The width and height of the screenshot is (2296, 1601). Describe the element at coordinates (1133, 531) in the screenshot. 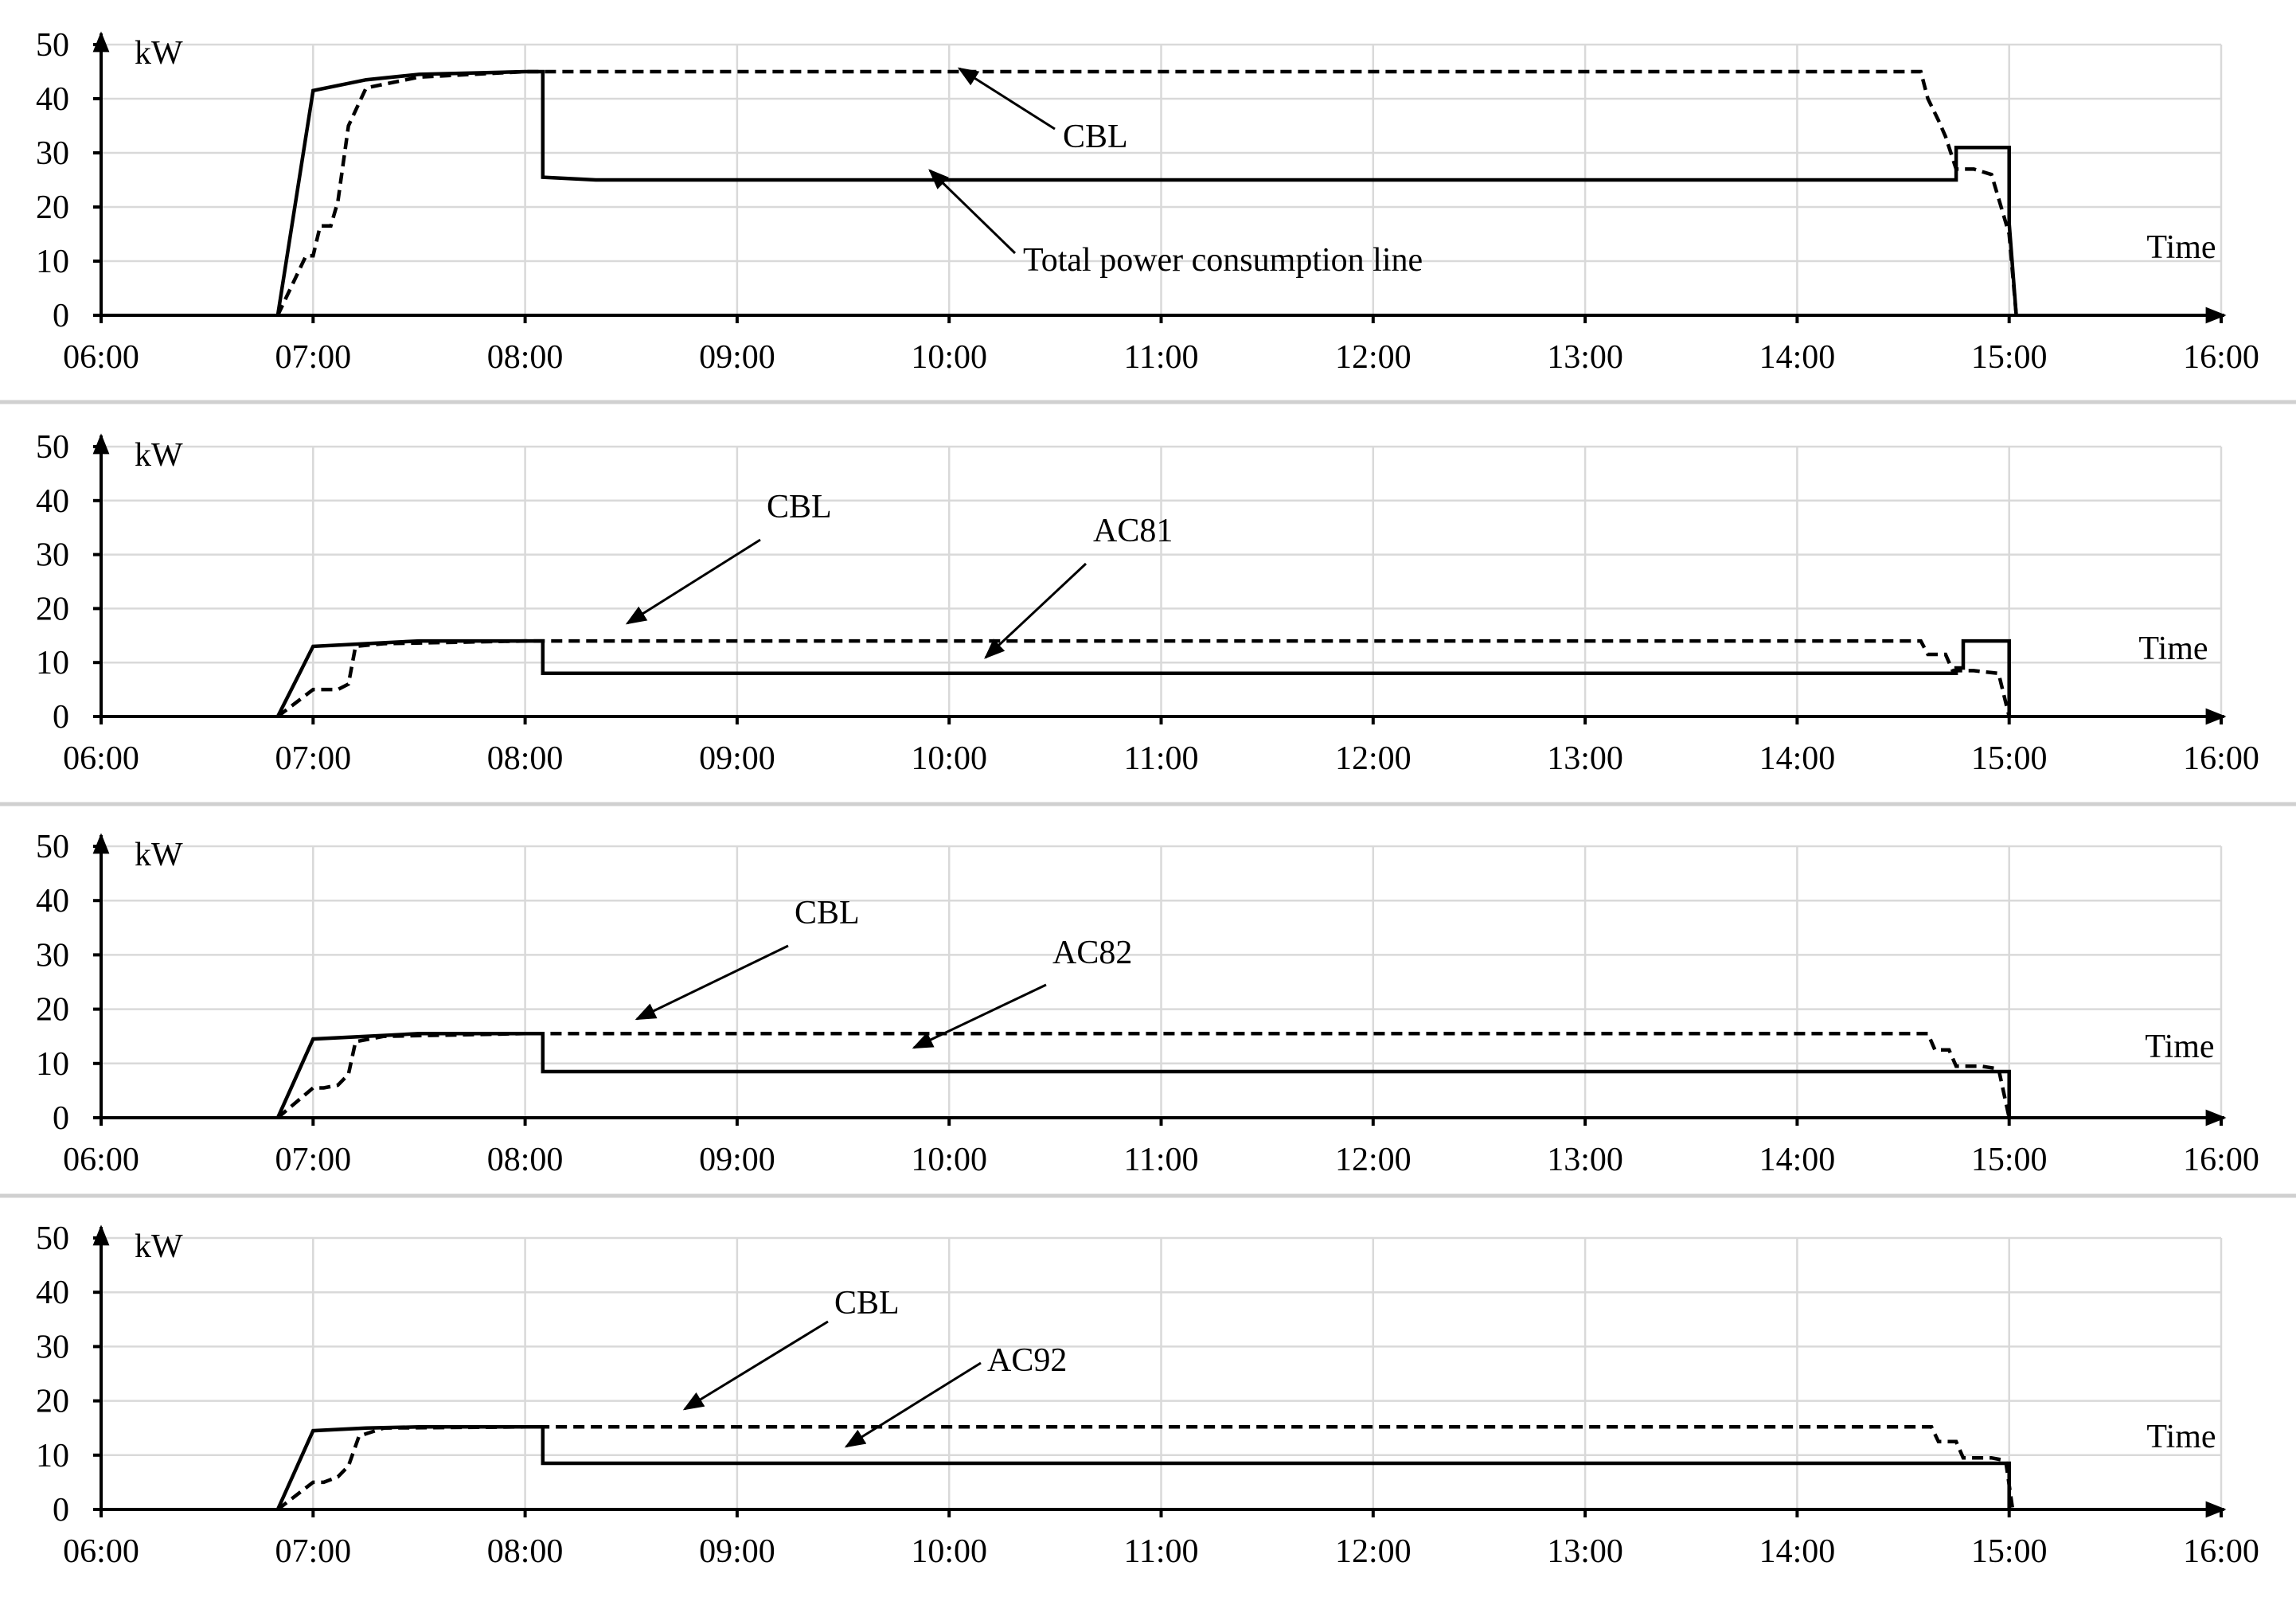

I see `annotation-label-ac81: AC81` at that location.